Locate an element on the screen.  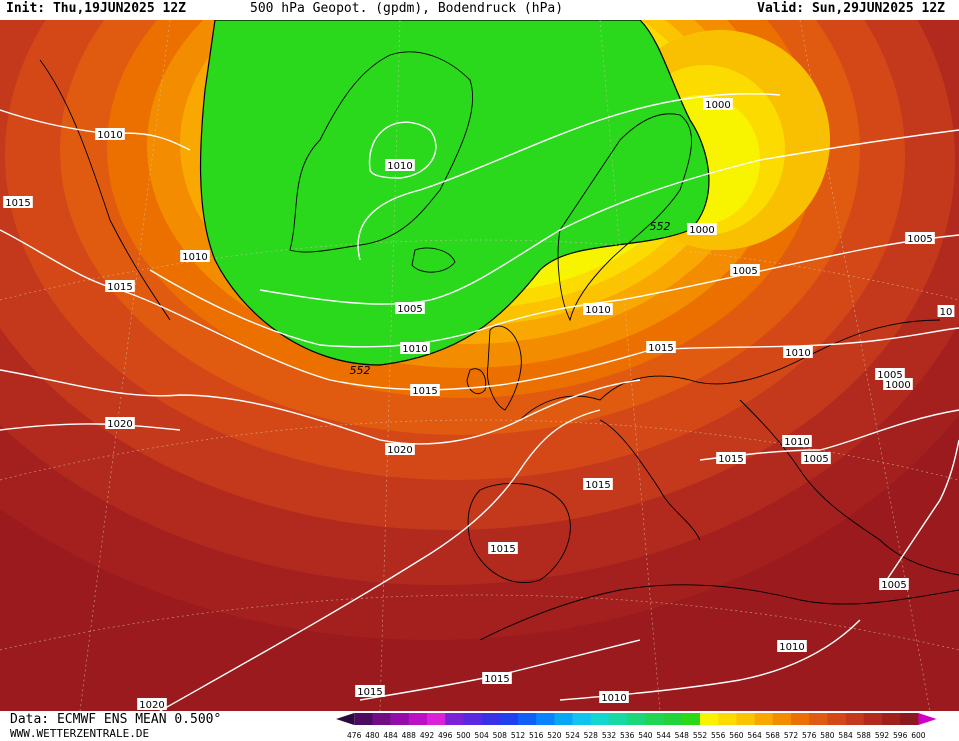
legend-tick-label: 524 is located at coordinates (572, 735).